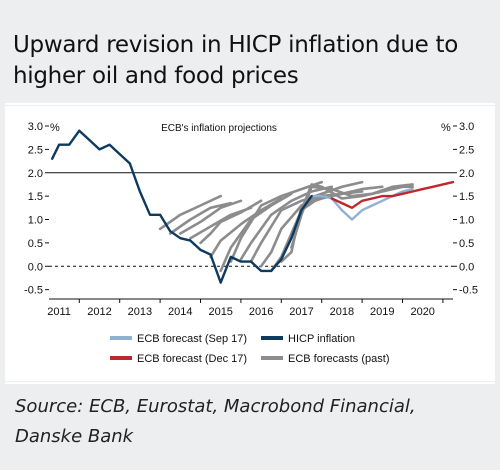  Describe the element at coordinates (99, 312) in the screenshot. I see `x-tick-label: 2012` at that location.